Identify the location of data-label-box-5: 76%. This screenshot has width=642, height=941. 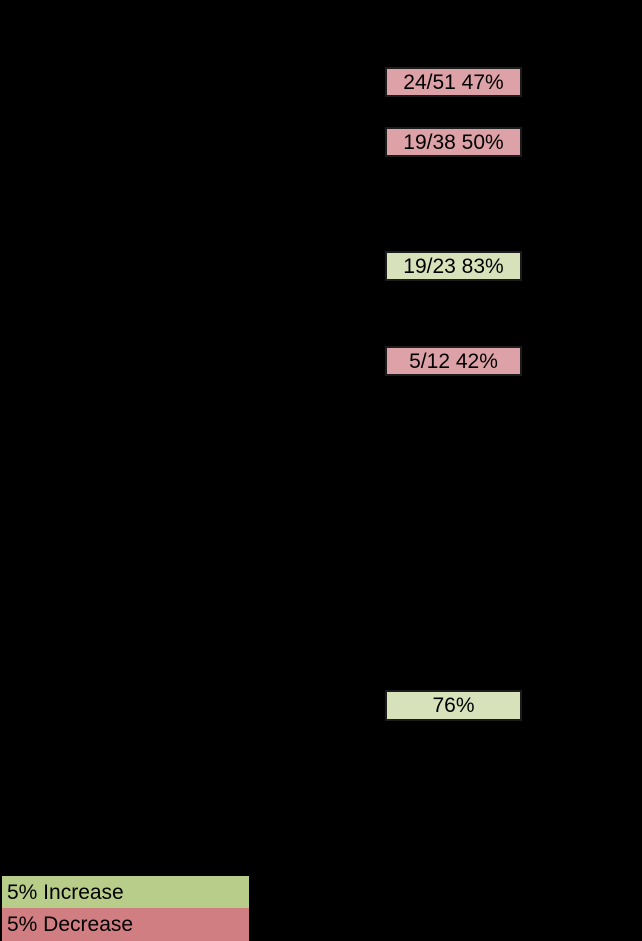
(453, 705).